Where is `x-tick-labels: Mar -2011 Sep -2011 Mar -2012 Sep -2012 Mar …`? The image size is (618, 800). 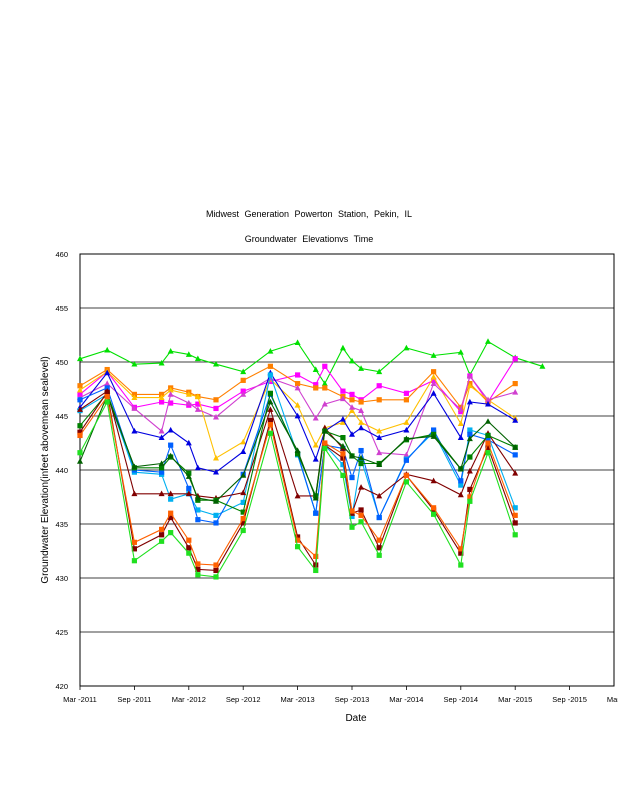 x-tick-labels: Mar -2011 Sep -2011 Mar -2012 Sep -2012 Mar … is located at coordinates (340, 695).